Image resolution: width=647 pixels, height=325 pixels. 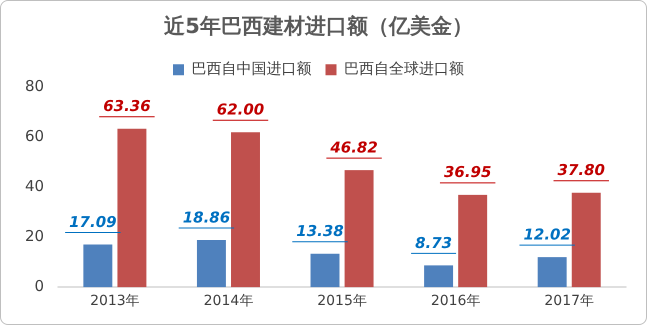 I want to click on x-tick-label: 2017年, so click(x=569, y=301).